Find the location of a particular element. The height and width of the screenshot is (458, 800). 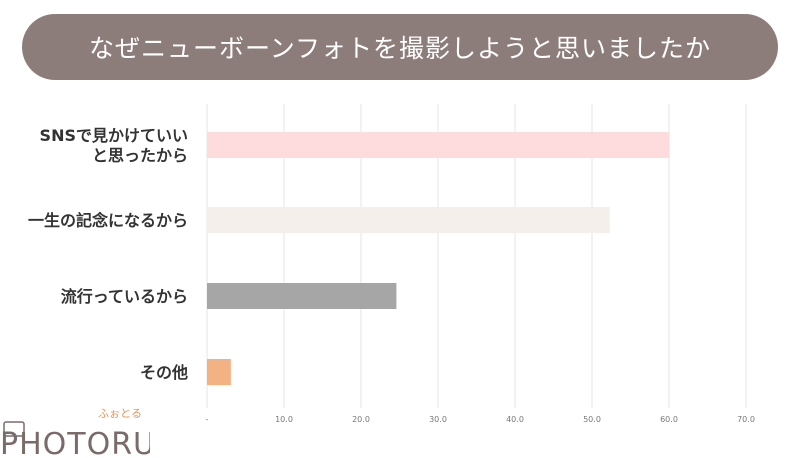

chart-title: なぜニューボーンフォトを撮影しようと思いましたか is located at coordinates (399, 48).